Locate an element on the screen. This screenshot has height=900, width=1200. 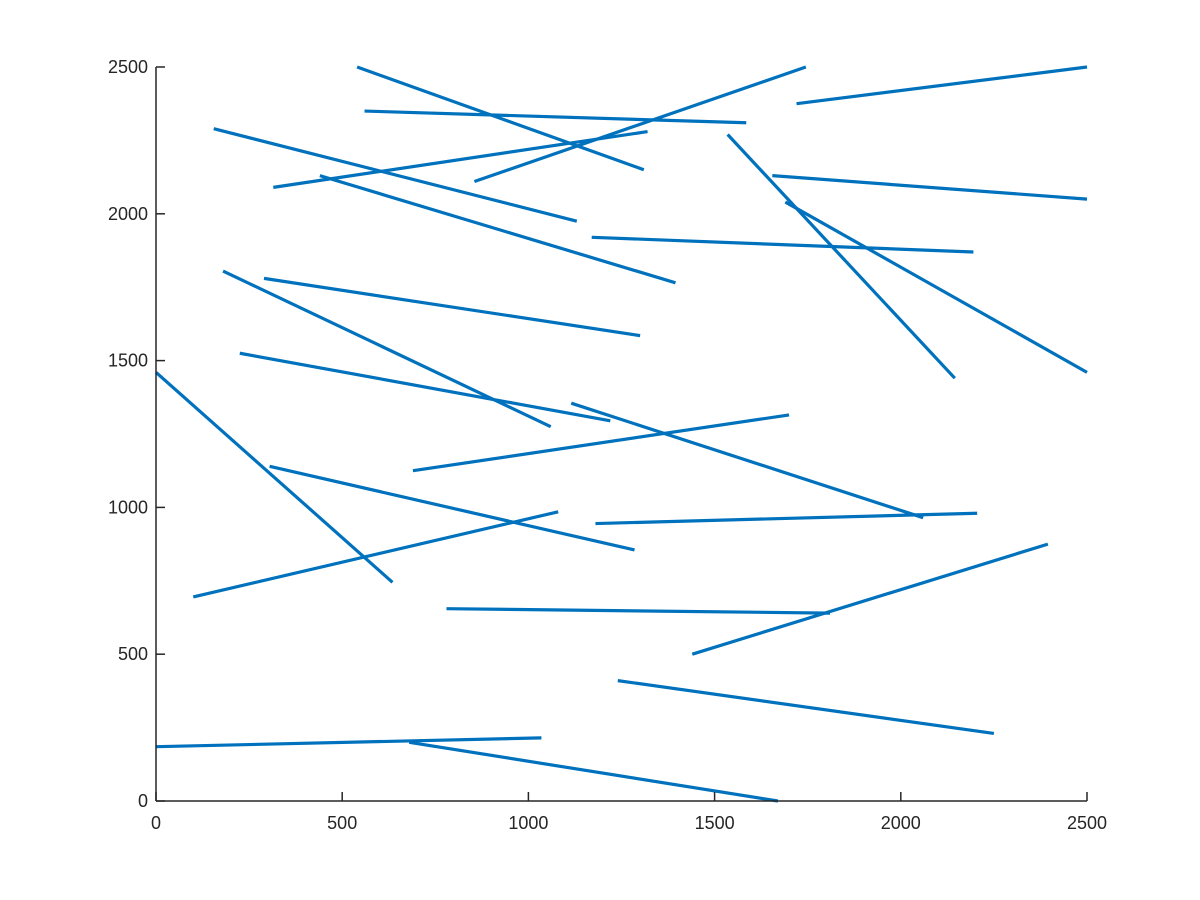
x-tick-label: 500 is located at coordinates (342, 823).